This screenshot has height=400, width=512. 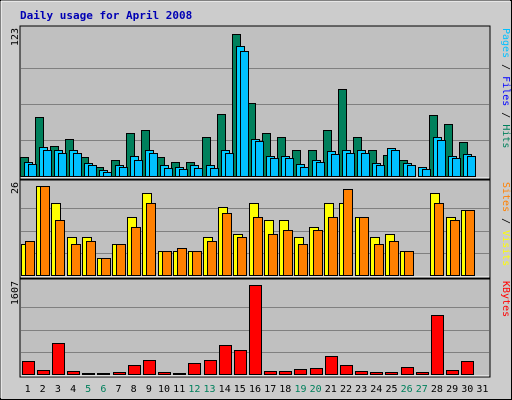 What do you see at coordinates (134, 389) in the screenshot?
I see `day-label-8: 8` at bounding box center [134, 389].